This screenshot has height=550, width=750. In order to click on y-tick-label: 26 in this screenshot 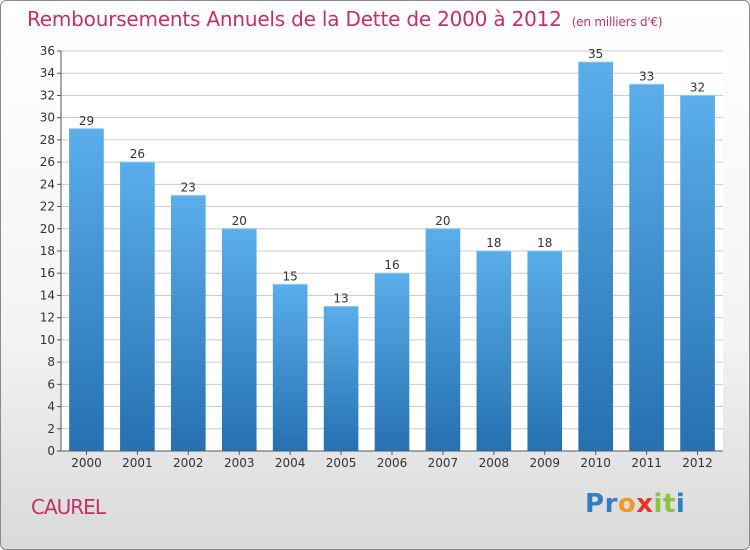, I will do `click(47, 162)`.